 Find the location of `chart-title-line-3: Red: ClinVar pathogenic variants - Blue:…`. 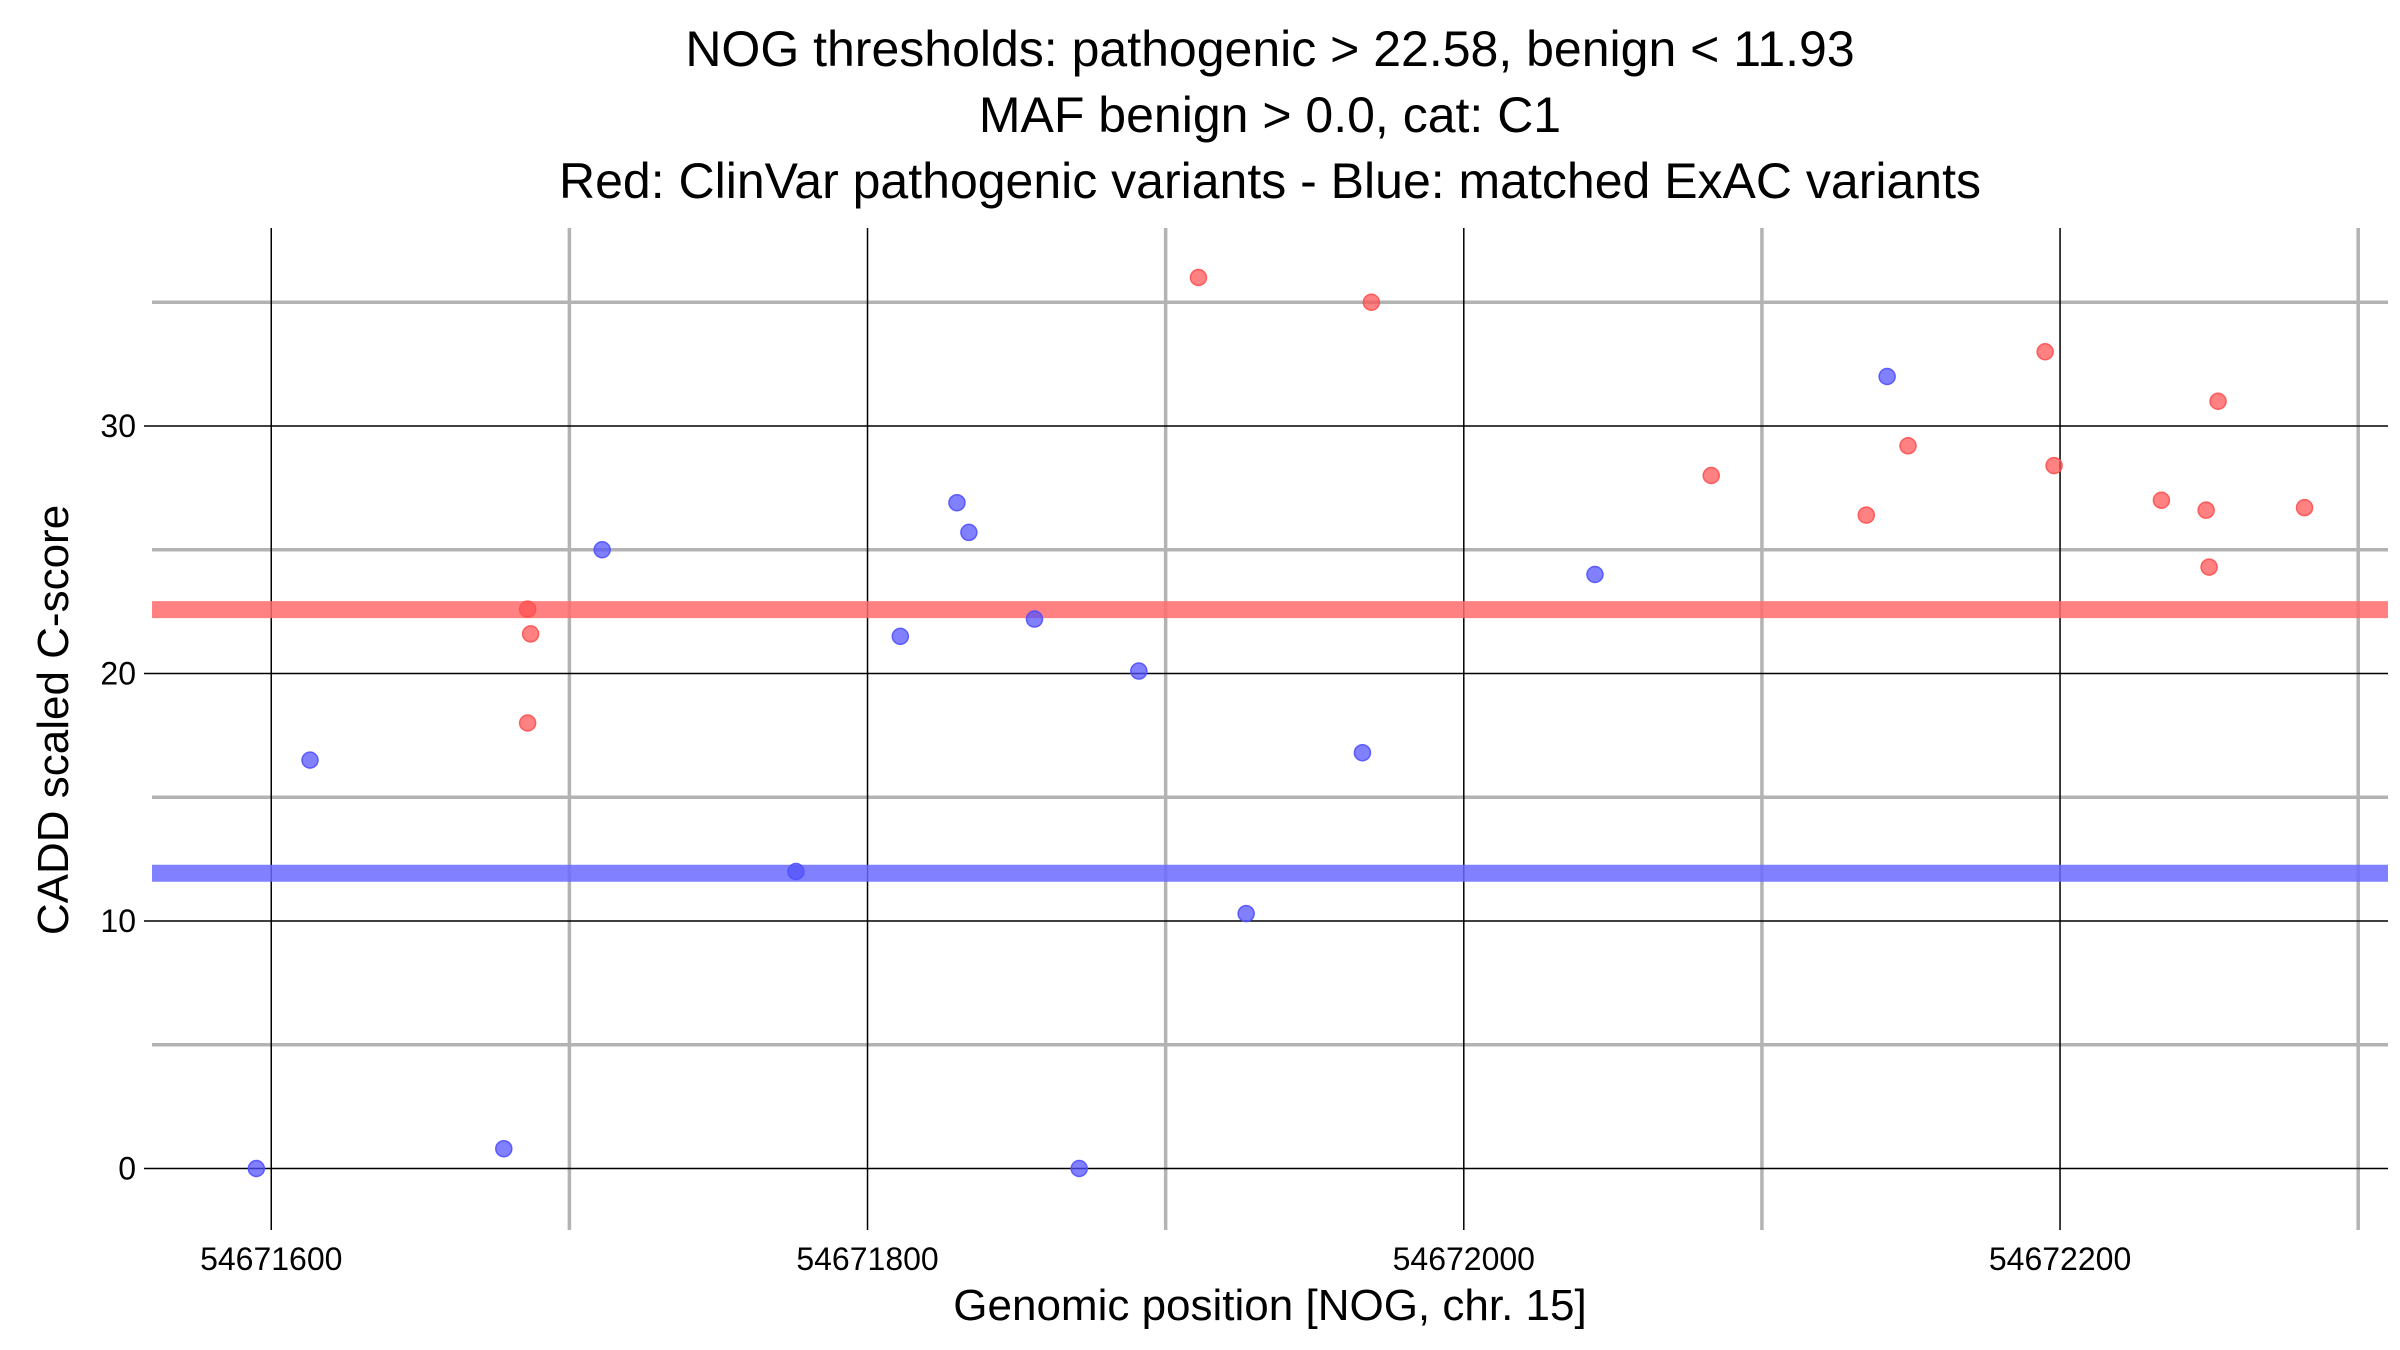

chart-title-line-3: Red: ClinVar pathogenic variants - Blue:… is located at coordinates (1270, 181).